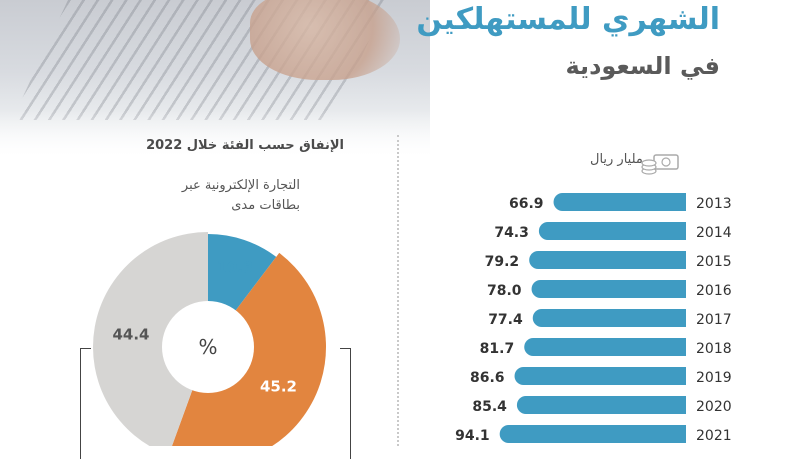 The height and width of the screenshot is (459, 792). Describe the element at coordinates (714, 407) in the screenshot. I see `year-label: 2020` at that location.